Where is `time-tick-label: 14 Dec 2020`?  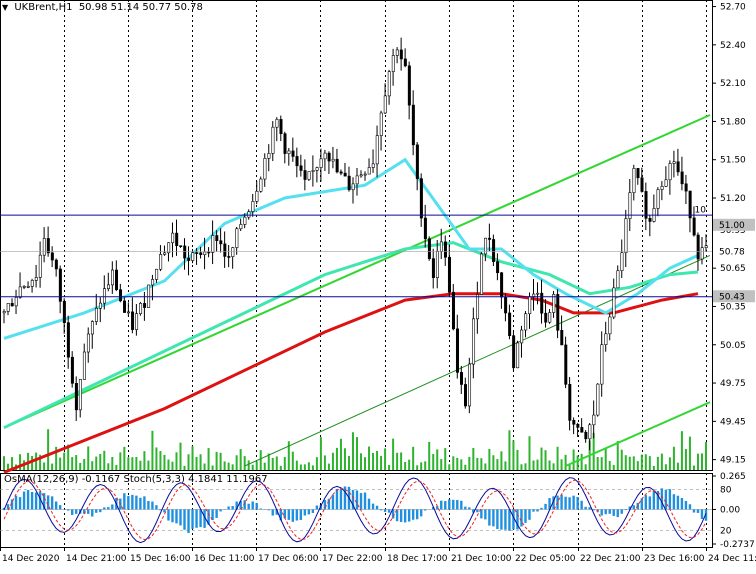 time-tick-label: 14 Dec 2020 is located at coordinates (31, 559).